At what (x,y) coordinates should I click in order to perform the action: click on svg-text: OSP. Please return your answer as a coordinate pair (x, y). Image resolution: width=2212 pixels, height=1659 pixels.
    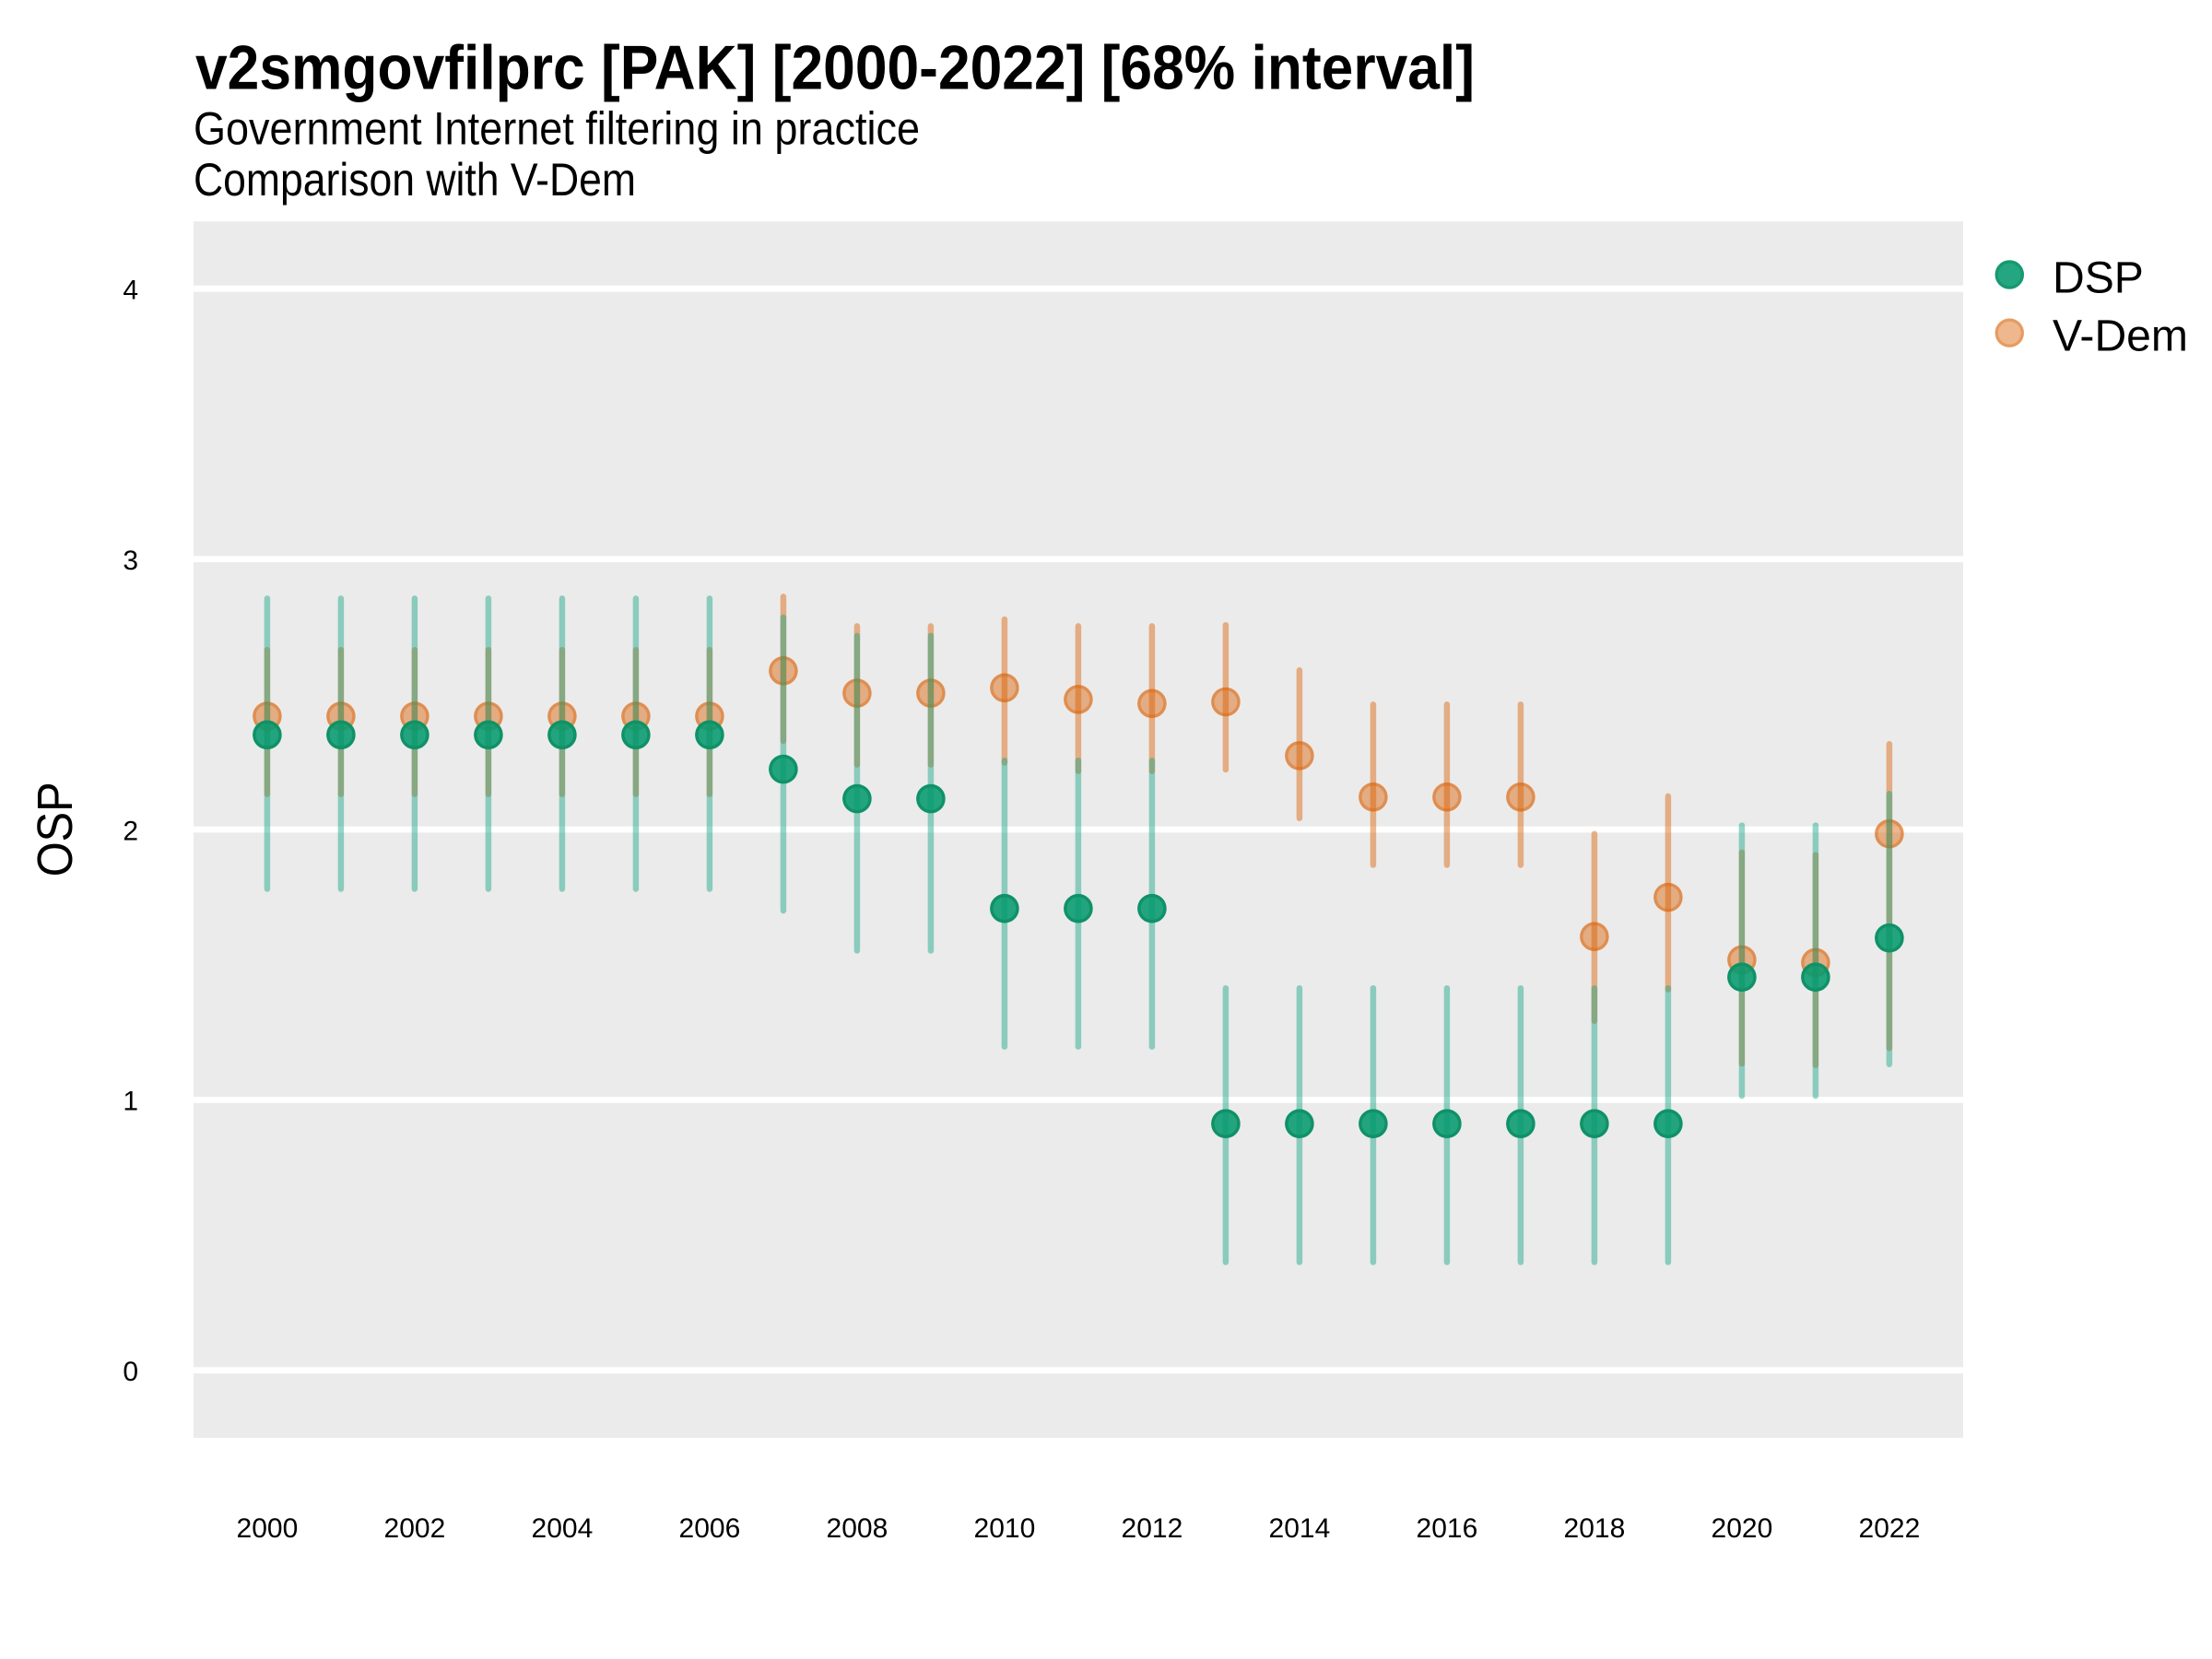
    Looking at the image, I should click on (56, 829).